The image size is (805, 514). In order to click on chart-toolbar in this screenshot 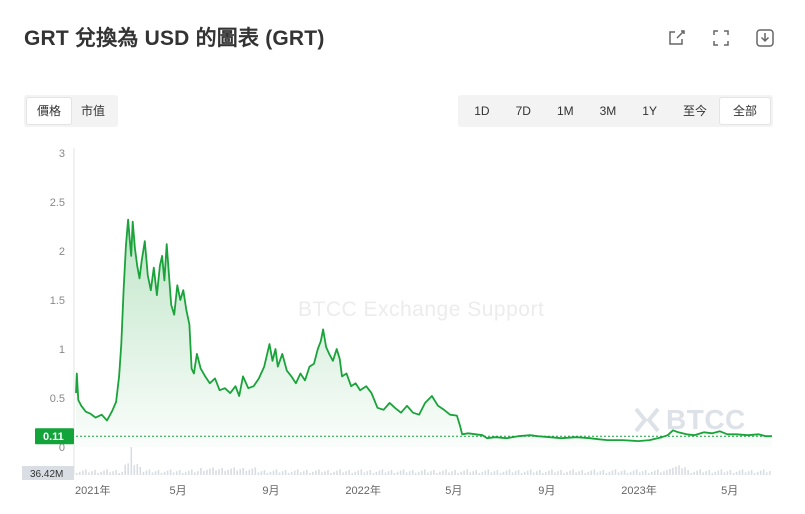, I will do `click(721, 38)`.